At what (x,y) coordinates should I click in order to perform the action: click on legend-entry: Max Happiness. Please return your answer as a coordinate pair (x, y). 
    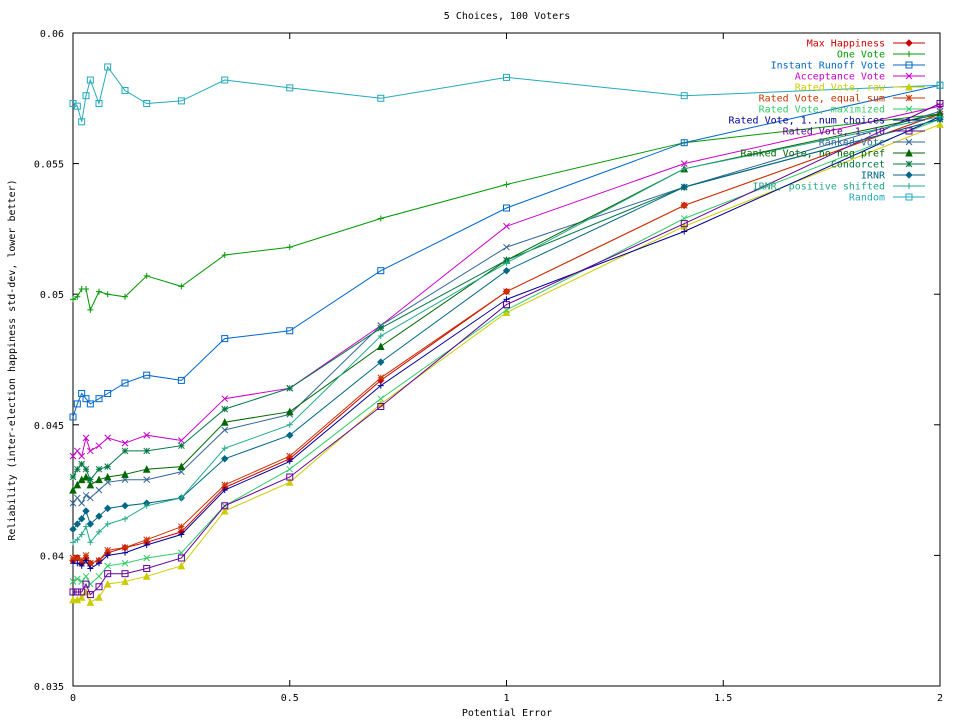
    Looking at the image, I should click on (866, 44).